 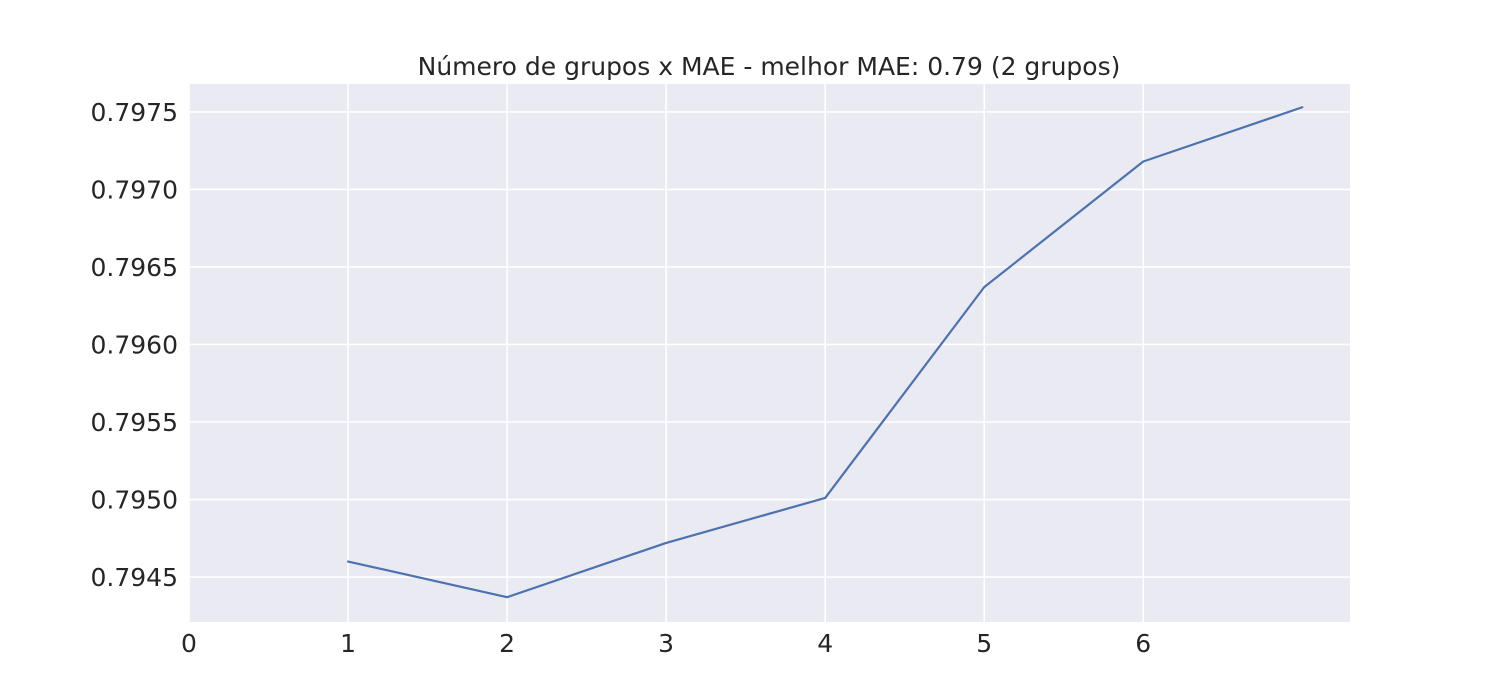 What do you see at coordinates (134, 189) in the screenshot?
I see `y-tick-label: 0.7970` at bounding box center [134, 189].